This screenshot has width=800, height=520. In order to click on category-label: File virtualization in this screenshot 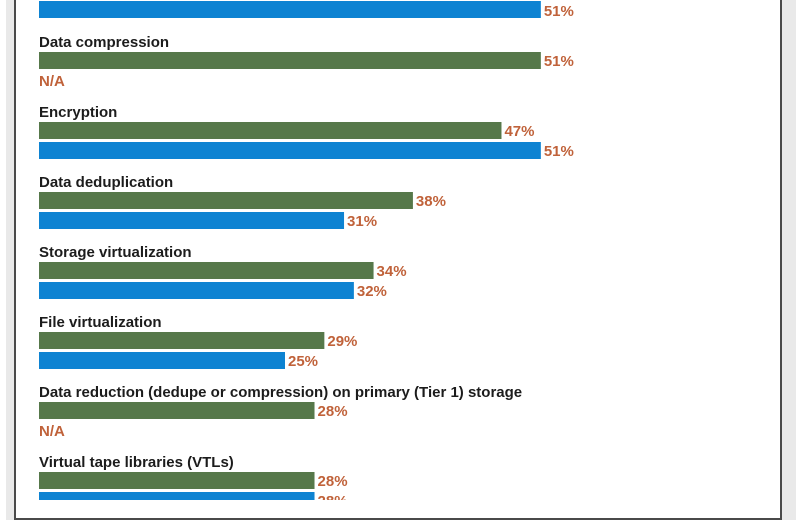, I will do `click(100, 322)`.